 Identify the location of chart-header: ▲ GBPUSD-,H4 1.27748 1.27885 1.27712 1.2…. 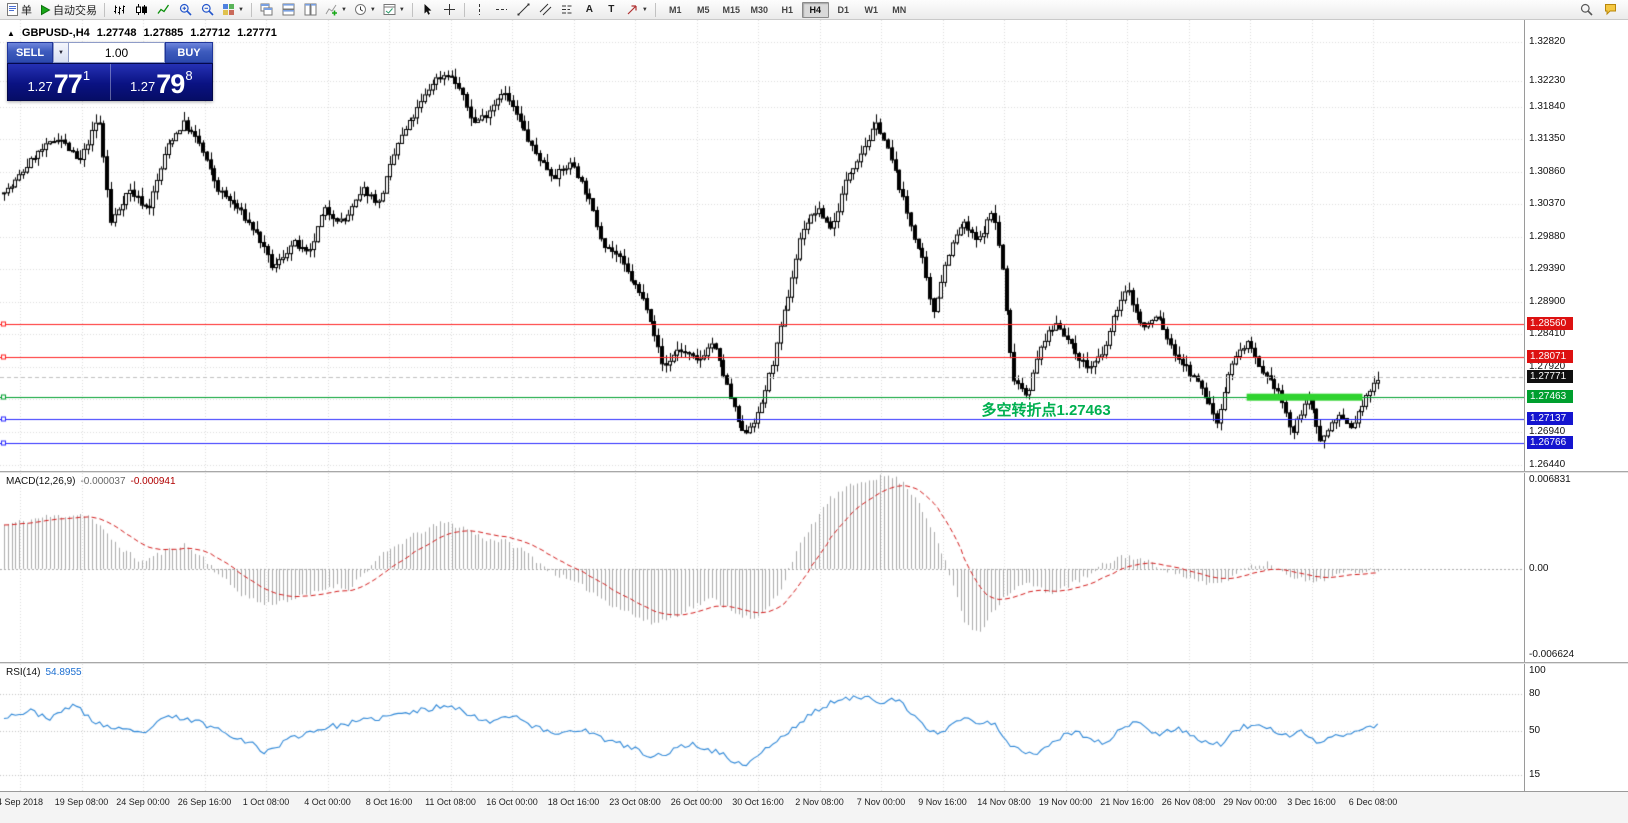
(142, 33).